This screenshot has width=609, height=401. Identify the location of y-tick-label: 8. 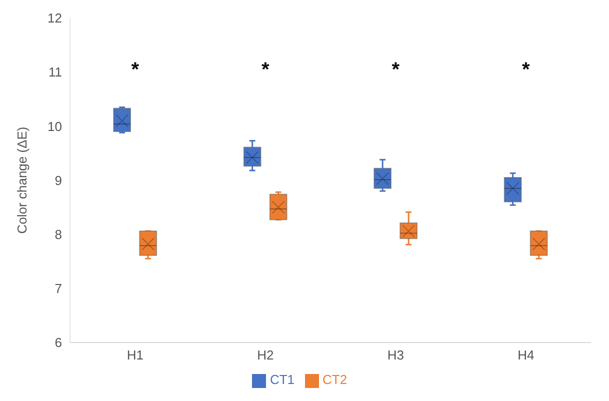
(58, 234).